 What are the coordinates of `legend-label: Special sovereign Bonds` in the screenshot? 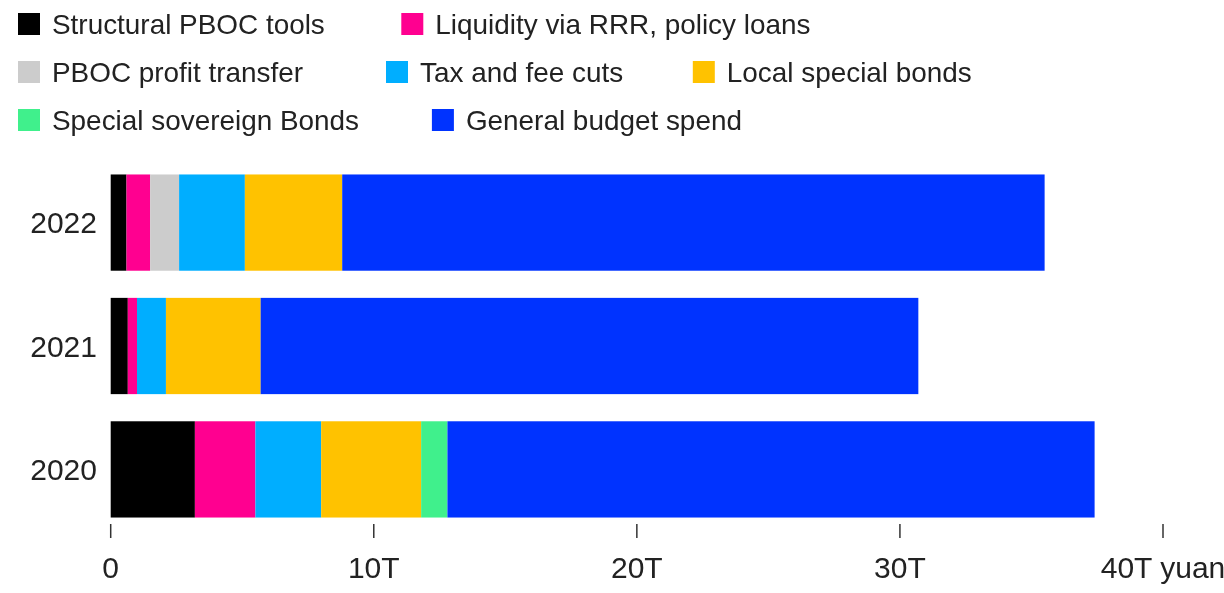 It's located at (205, 120).